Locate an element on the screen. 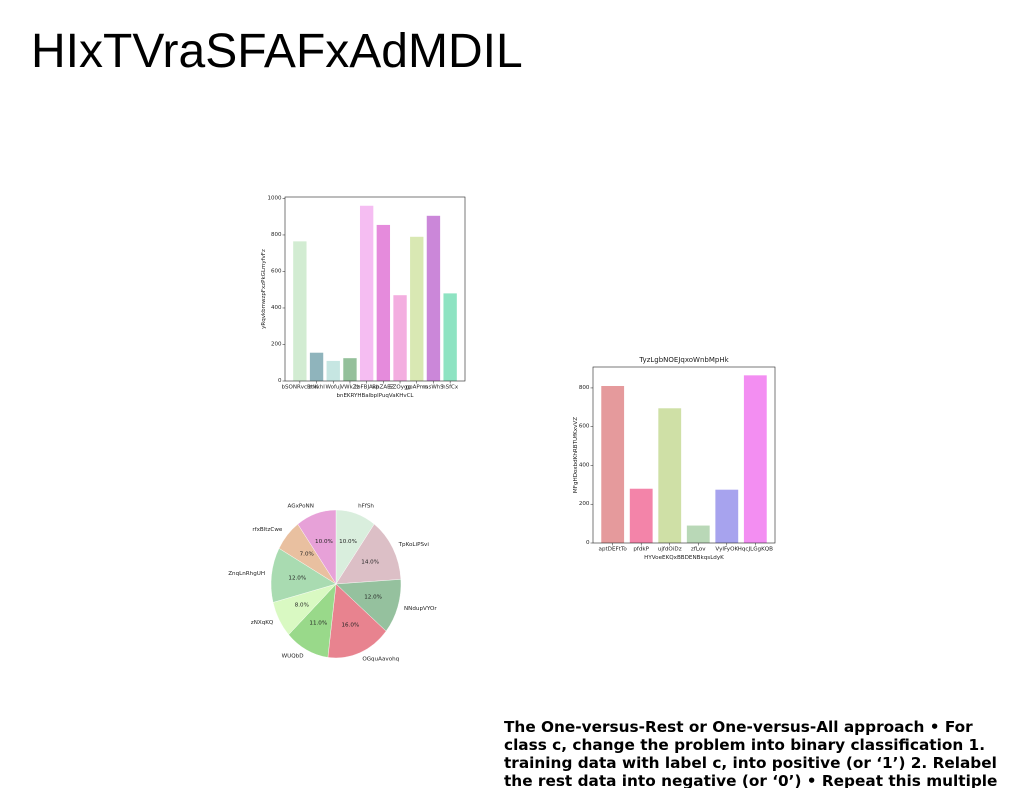  pie-label: zNXqKQ is located at coordinates (262, 623).